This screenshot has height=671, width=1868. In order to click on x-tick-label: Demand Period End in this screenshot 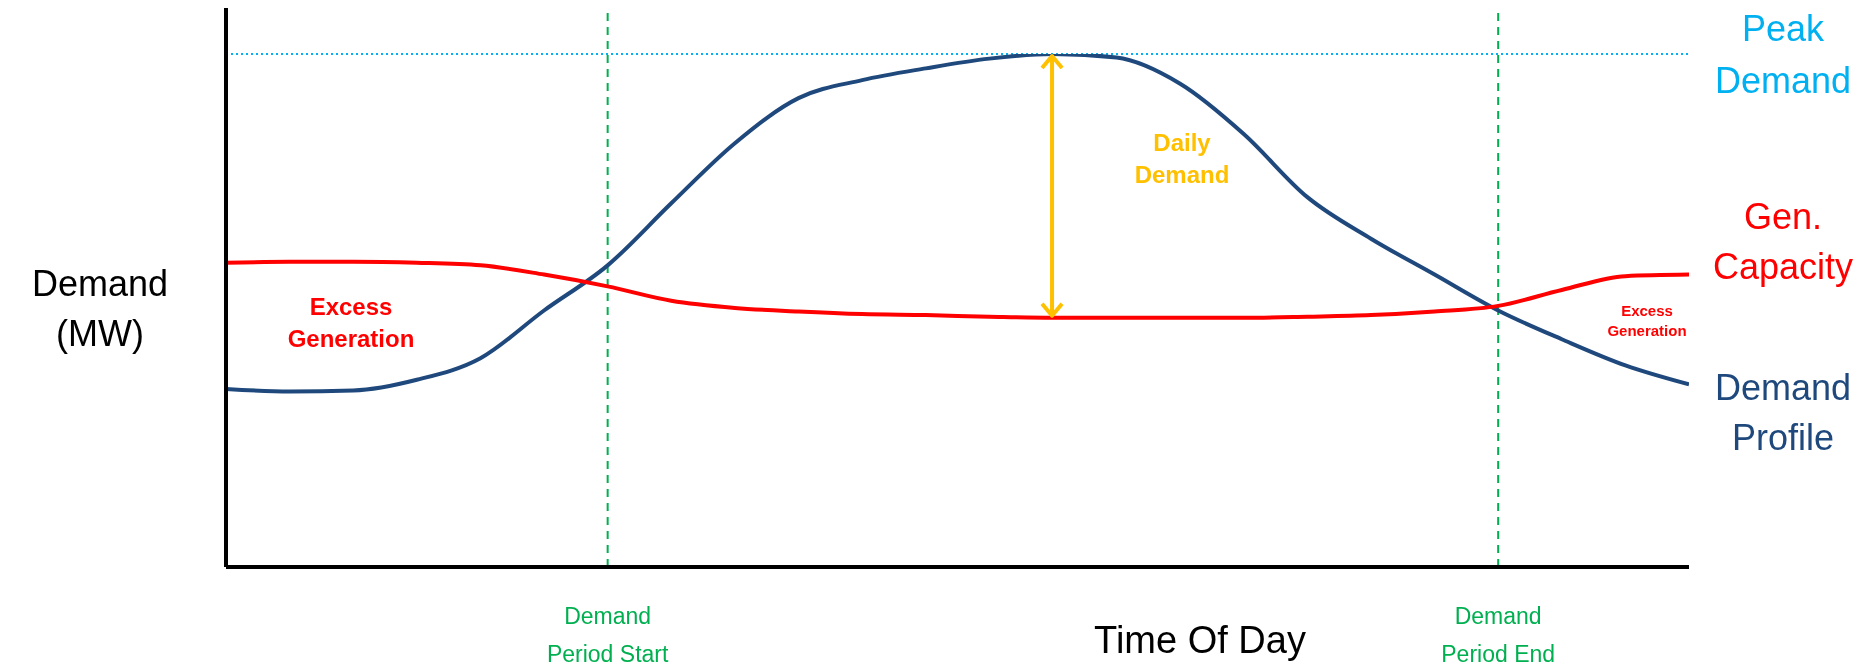, I will do `click(1498, 635)`.